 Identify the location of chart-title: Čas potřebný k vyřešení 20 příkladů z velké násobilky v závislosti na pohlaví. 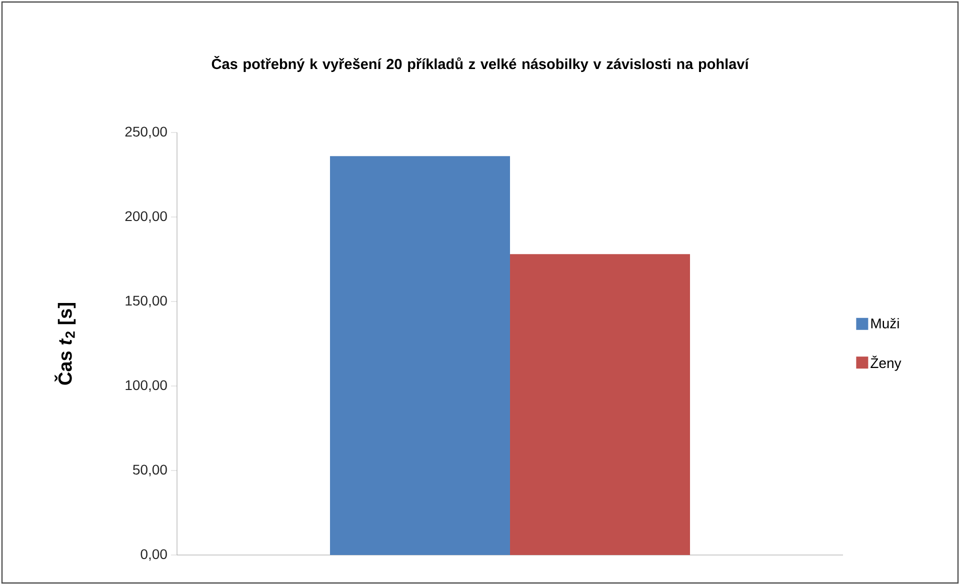
(481, 64).